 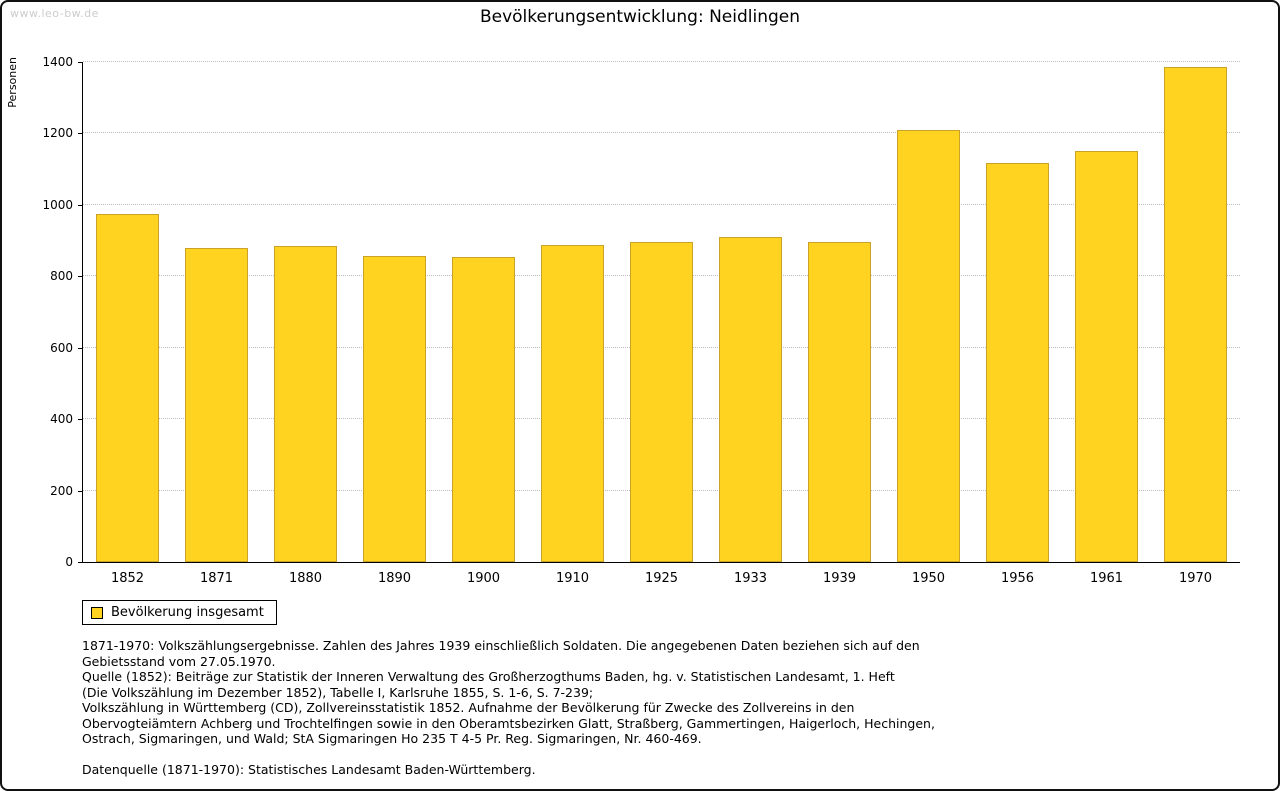 I want to click on y-axis-title: Personen, so click(x=12, y=82).